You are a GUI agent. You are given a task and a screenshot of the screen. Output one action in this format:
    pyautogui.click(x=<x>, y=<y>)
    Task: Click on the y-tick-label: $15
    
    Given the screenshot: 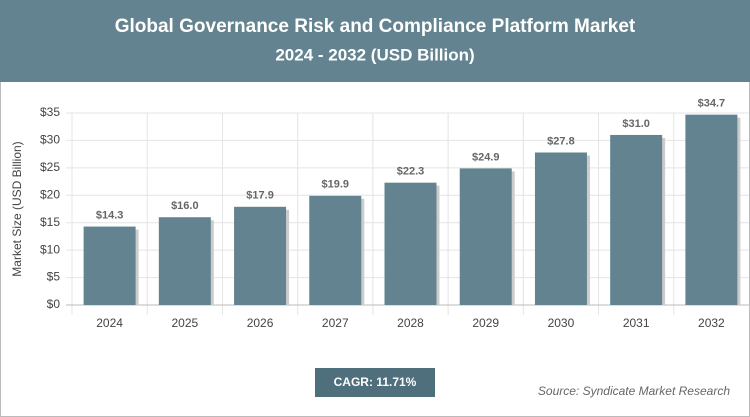 What is the action you would take?
    pyautogui.click(x=50, y=222)
    